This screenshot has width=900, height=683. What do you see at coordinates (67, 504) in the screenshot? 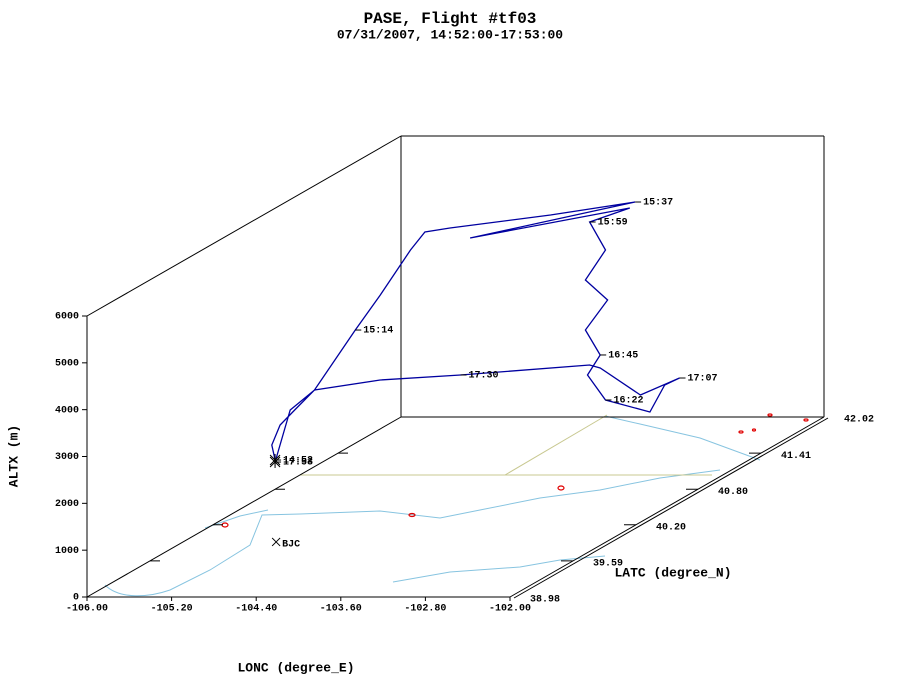
I see `z-tick-label: 2000` at bounding box center [67, 504].